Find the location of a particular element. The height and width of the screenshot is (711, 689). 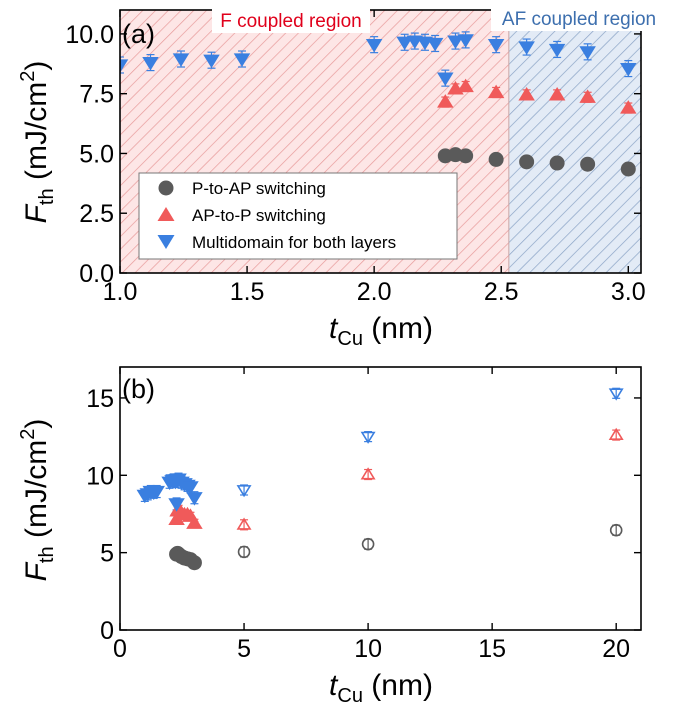

panel-b-ytick-label: 15 is located at coordinates (100, 399).